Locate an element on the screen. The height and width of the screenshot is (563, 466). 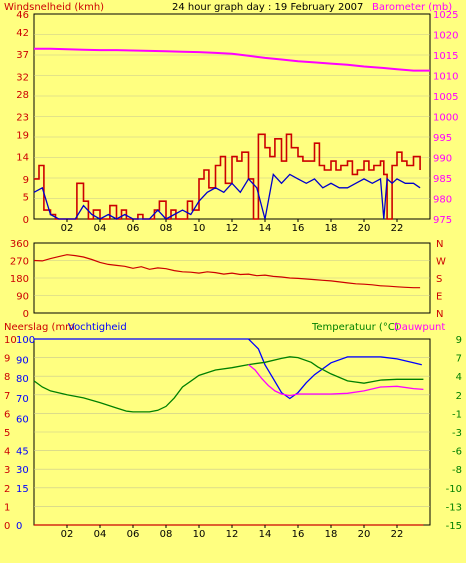
x-tick-label: 04 is located at coordinates (100, 228).